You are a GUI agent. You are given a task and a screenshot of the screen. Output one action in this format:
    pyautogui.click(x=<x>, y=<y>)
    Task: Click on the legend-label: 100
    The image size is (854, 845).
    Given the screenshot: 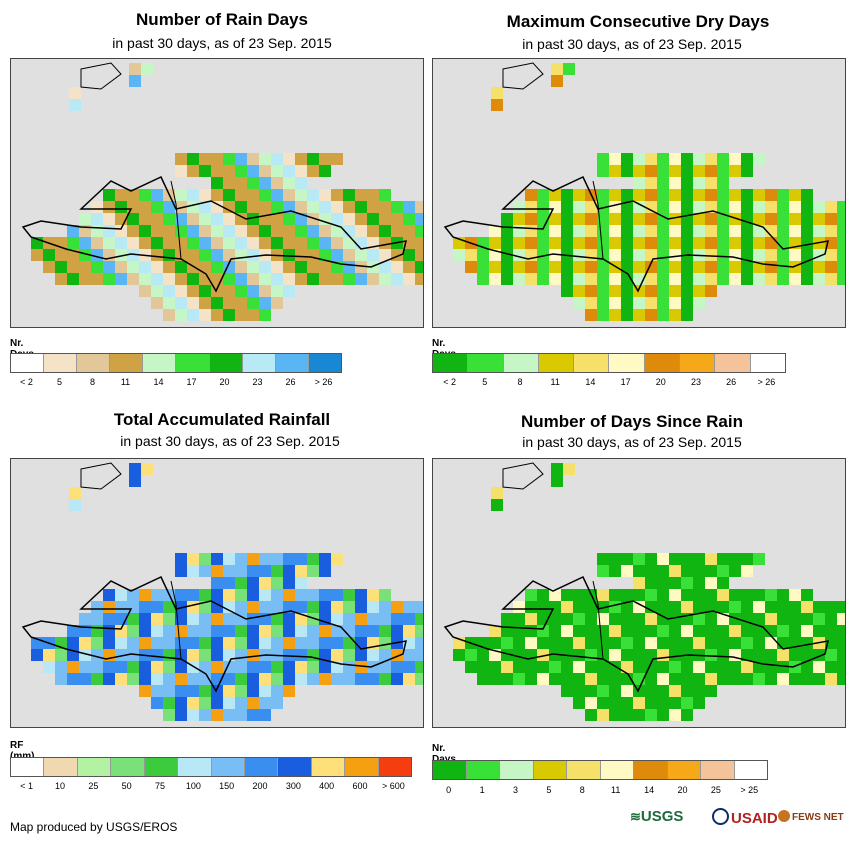 What is the action you would take?
    pyautogui.click(x=193, y=786)
    